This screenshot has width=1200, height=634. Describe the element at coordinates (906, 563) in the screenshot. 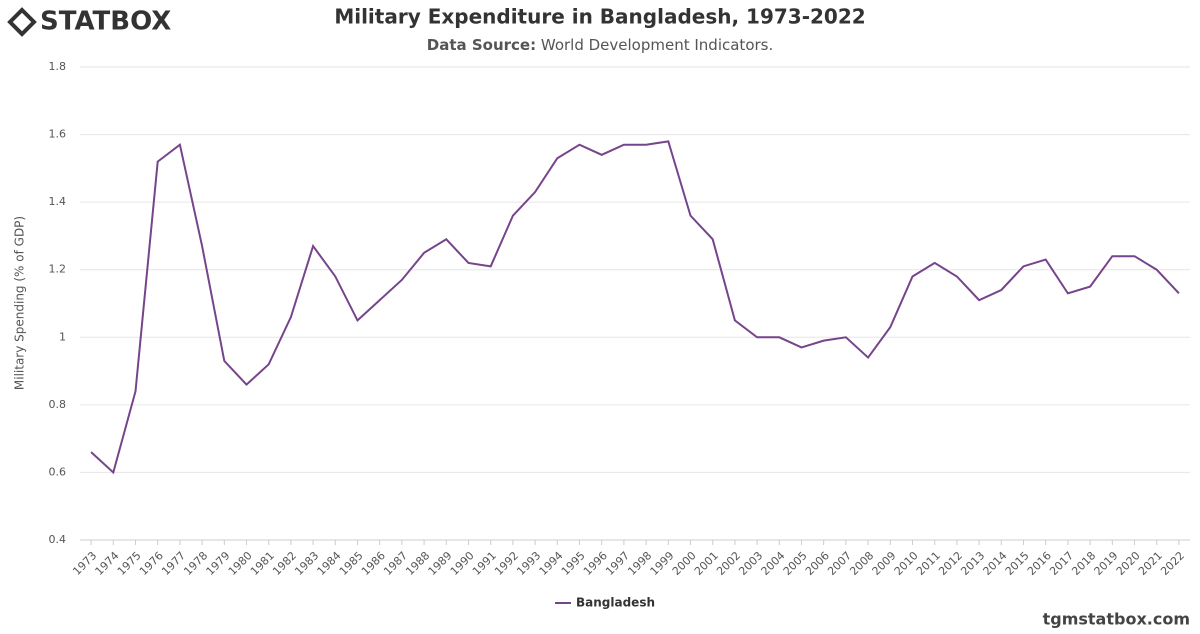

I see `x-tick-label: 2010` at that location.